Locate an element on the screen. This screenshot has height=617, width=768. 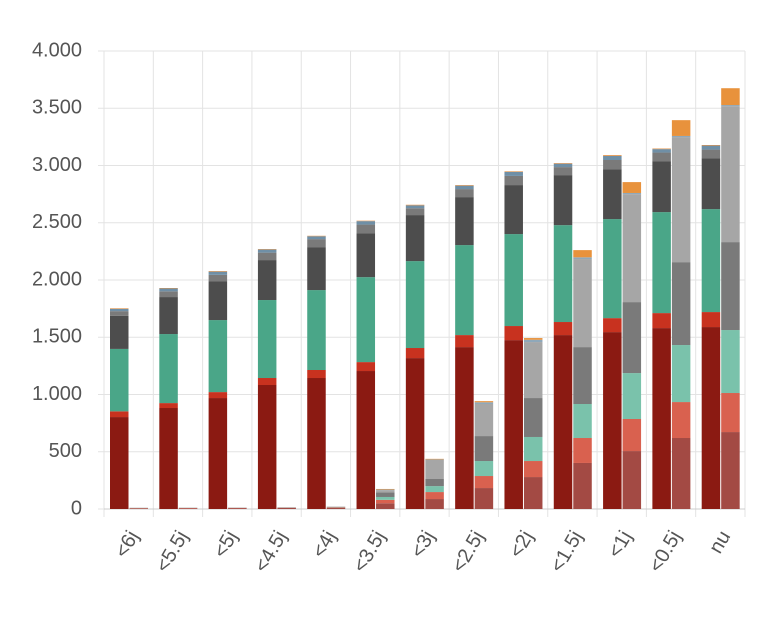
y-tick-label: 3.500 is located at coordinates (57, 108).